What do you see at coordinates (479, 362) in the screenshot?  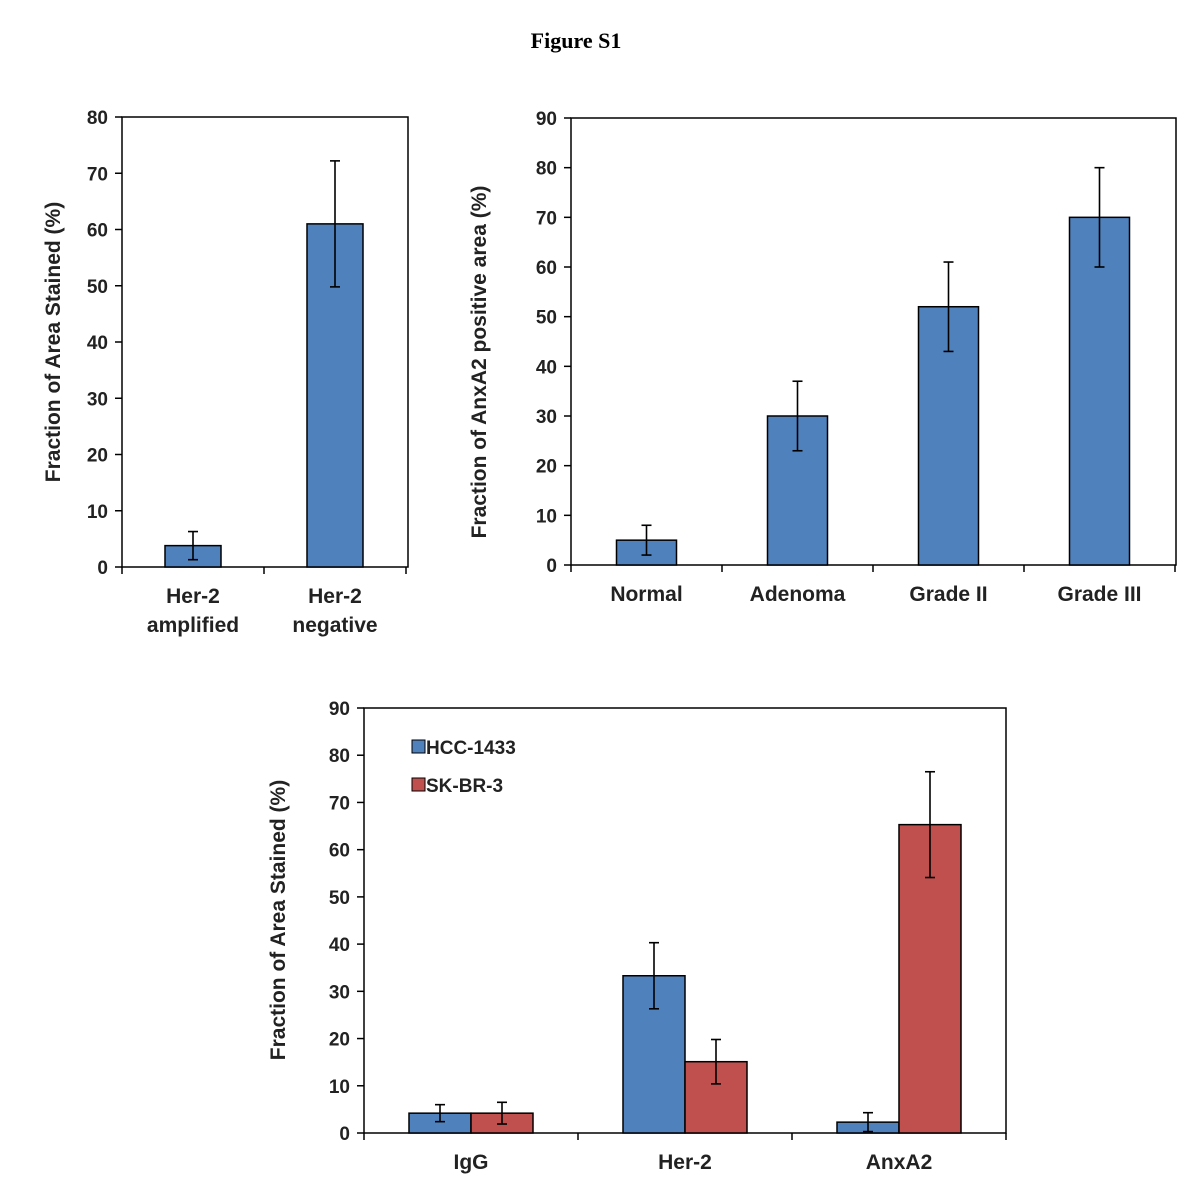 I see `y-axis-title: Fraction of AnxA2 positive area (%)` at bounding box center [479, 362].